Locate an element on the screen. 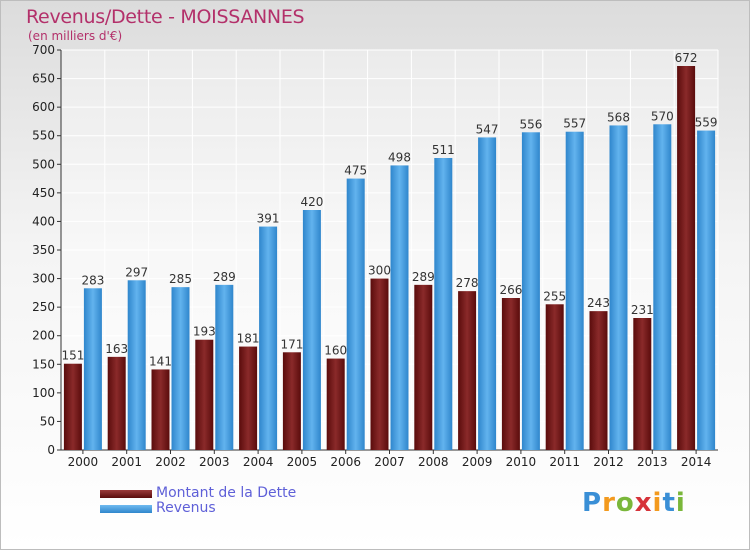 The image size is (750, 550). x-tick-label: 2011 is located at coordinates (564, 462).